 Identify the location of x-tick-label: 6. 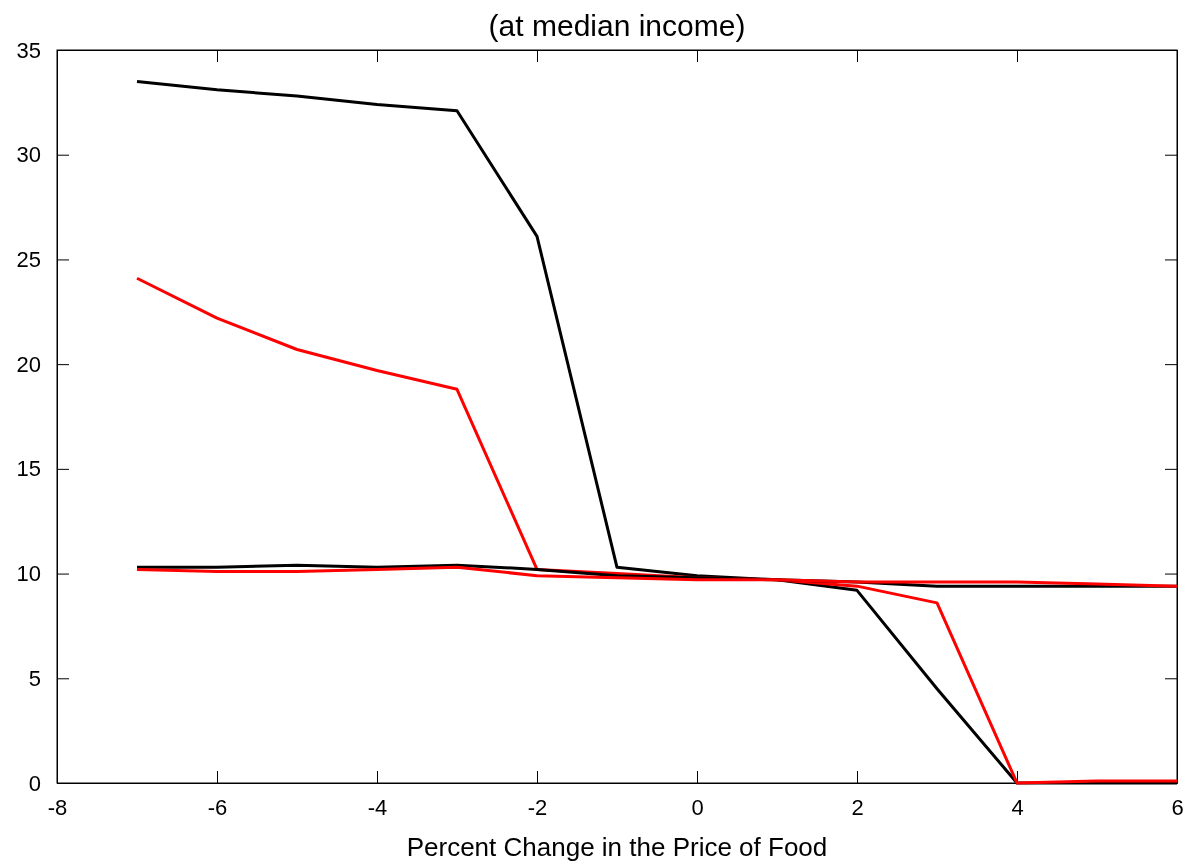
(1177, 807).